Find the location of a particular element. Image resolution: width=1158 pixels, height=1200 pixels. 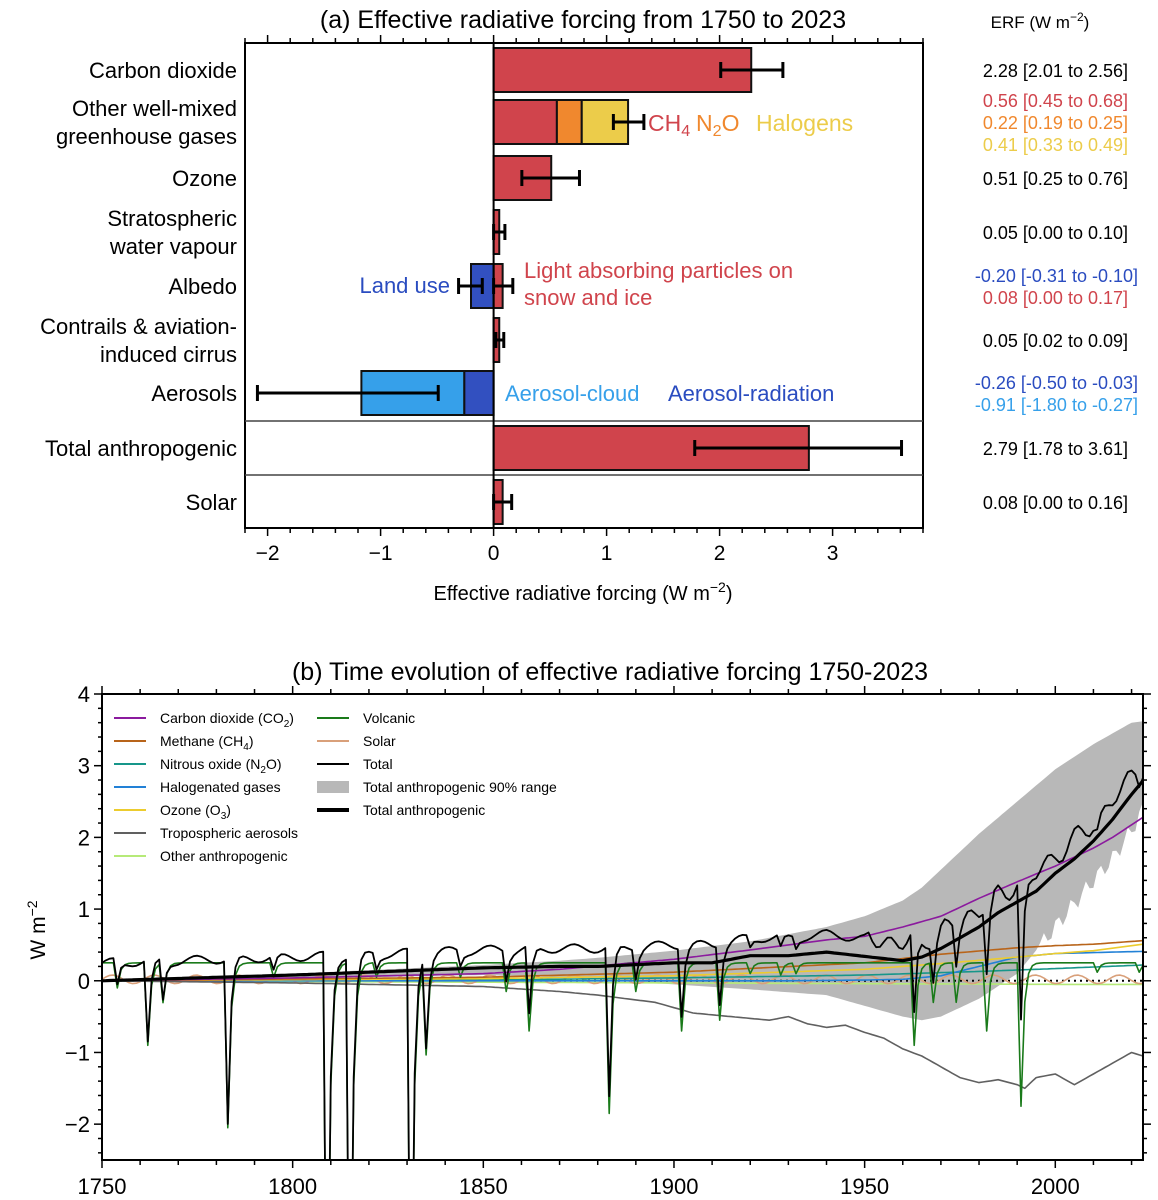

legend-label-text: Total is located at coordinates (378, 764).